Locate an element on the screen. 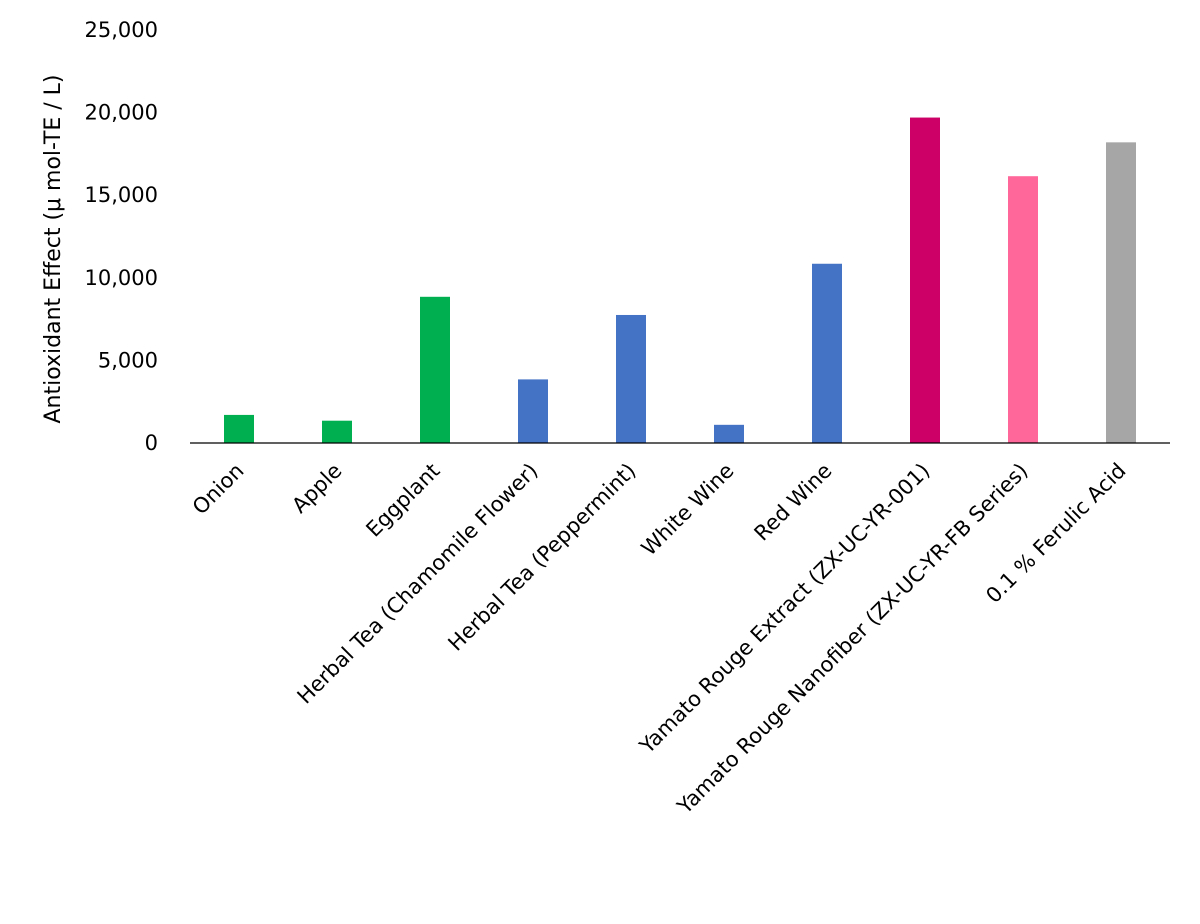 The image size is (1200, 924). y-tick-label: 5,000 is located at coordinates (128, 360).